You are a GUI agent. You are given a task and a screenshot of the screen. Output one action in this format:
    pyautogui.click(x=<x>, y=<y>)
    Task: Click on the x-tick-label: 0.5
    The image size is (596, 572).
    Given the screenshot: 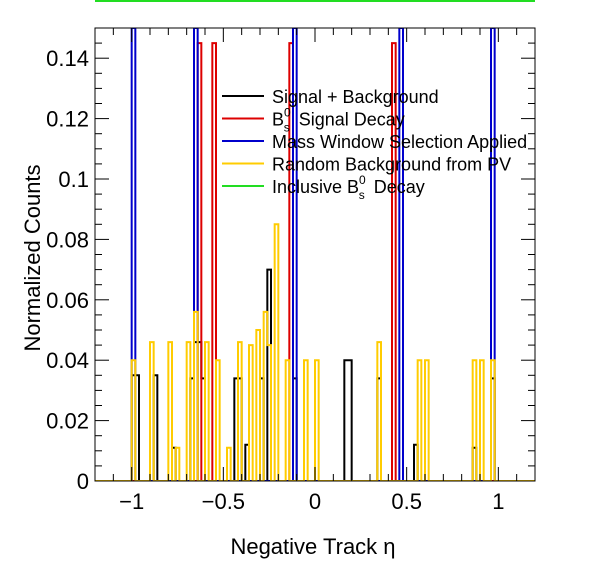 What is the action you would take?
    pyautogui.click(x=406, y=501)
    